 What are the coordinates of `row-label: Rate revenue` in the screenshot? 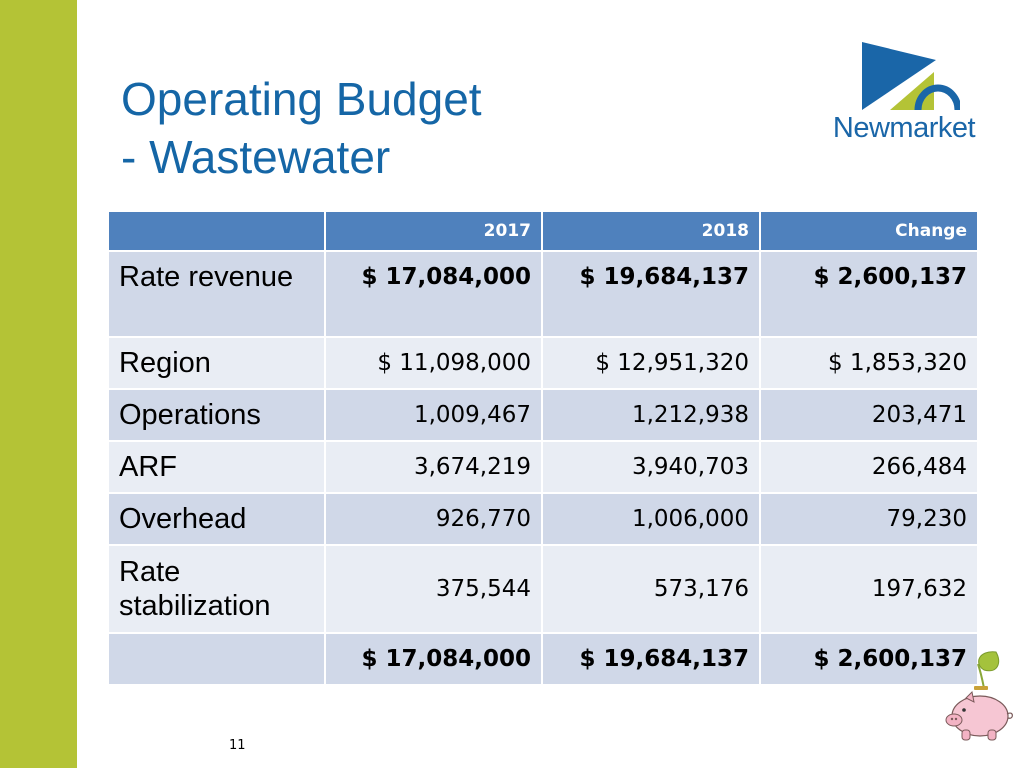 It's located at (216, 294).